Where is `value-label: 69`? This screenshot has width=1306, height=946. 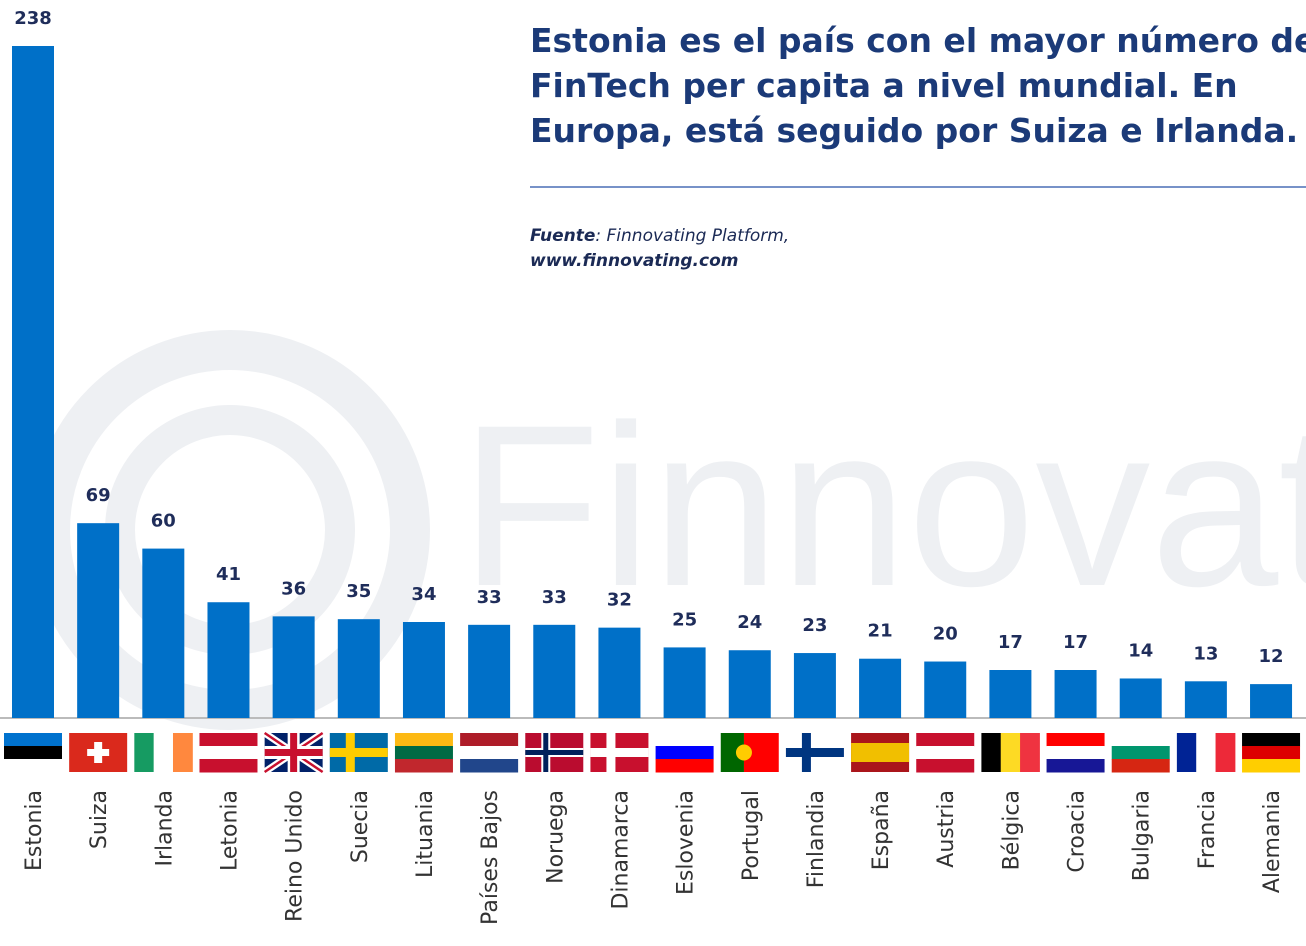
value-label: 69 is located at coordinates (98, 495).